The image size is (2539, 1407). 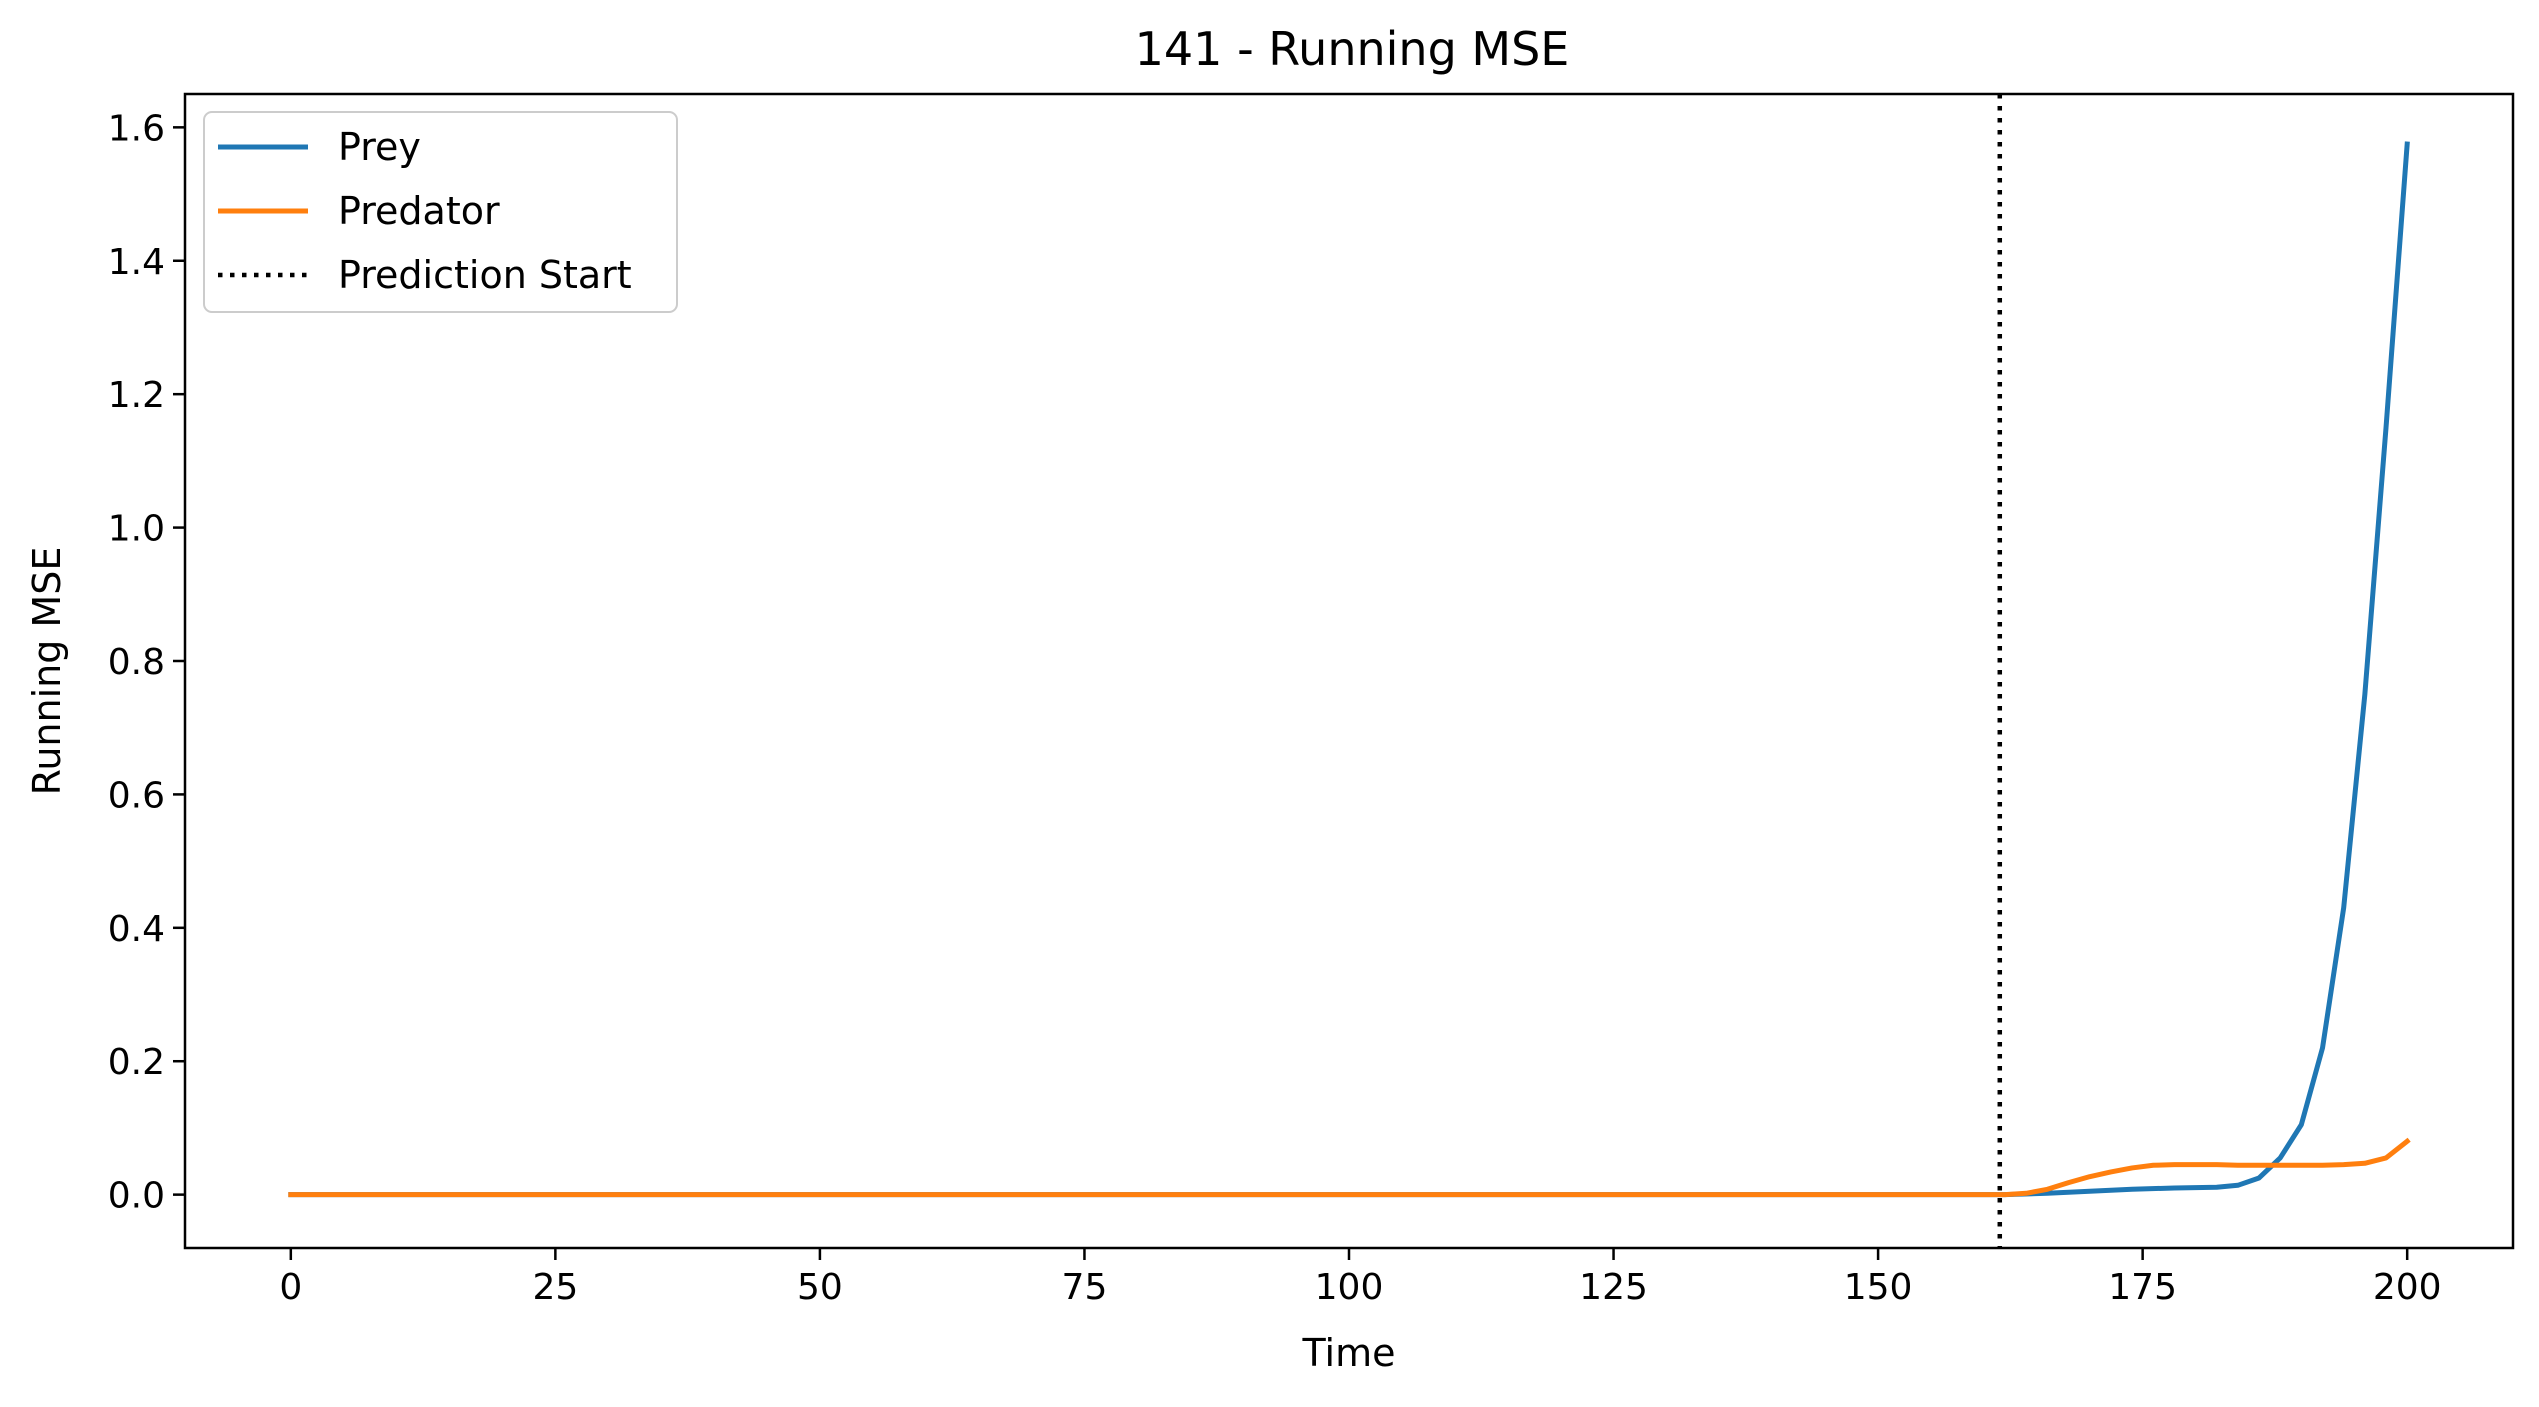 I want to click on y-axis-label: Running MSE, so click(x=47, y=671).